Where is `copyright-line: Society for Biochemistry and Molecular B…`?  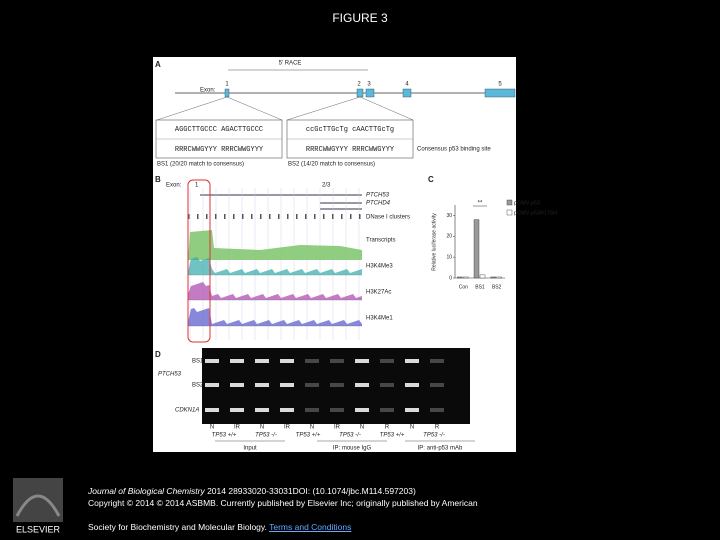
copyright-line: Society for Biochemistry and Molecular B… is located at coordinates (219, 527).